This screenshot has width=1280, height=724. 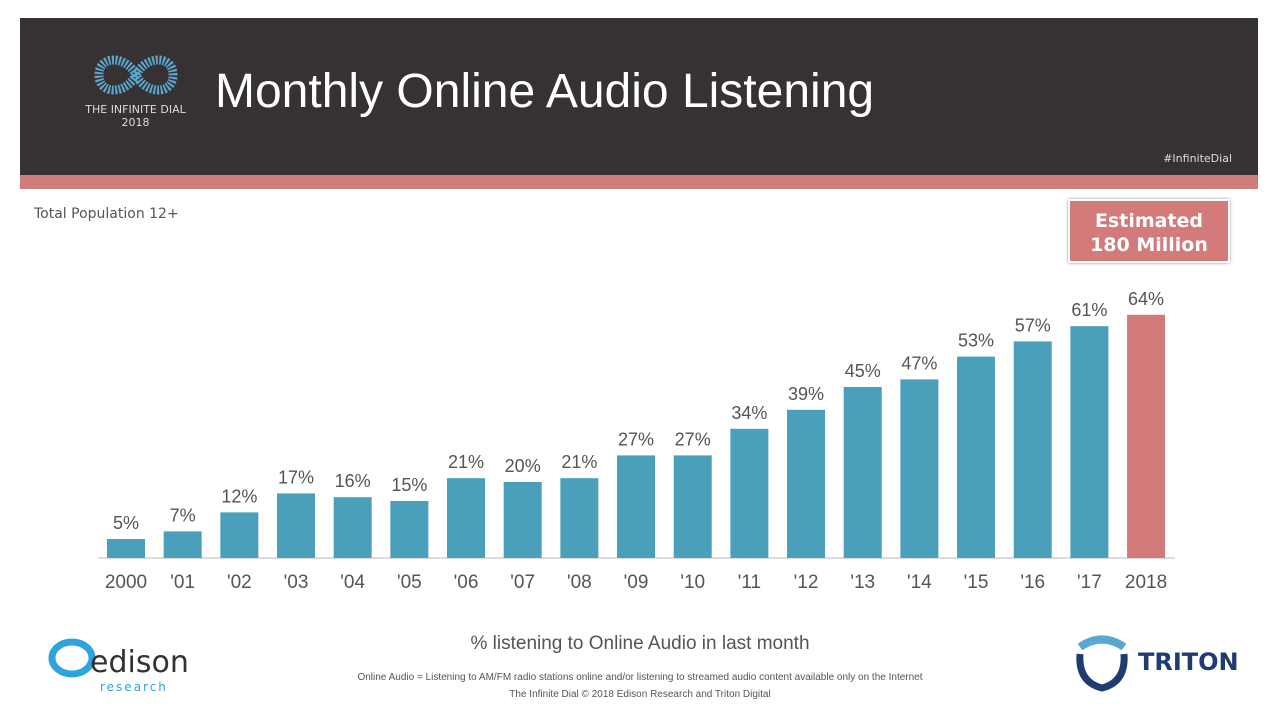 What do you see at coordinates (806, 582) in the screenshot?
I see `x-tick-label: '12` at bounding box center [806, 582].